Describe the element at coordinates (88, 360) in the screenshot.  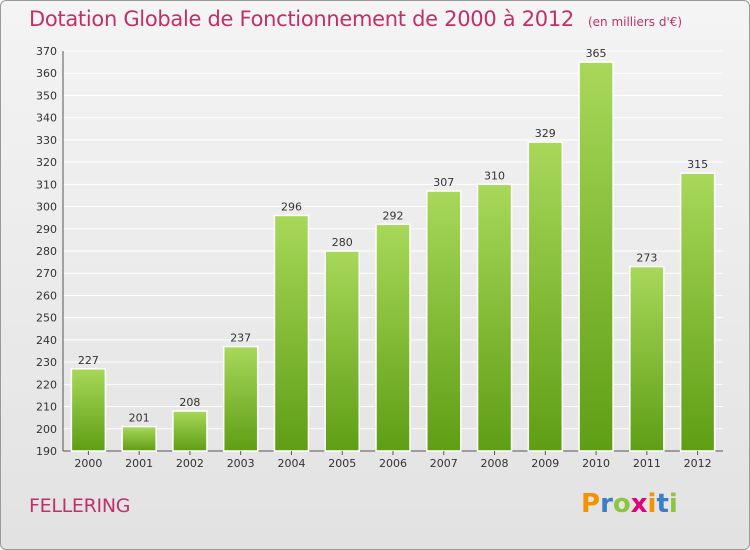
I see `bar-value-label: 227` at that location.